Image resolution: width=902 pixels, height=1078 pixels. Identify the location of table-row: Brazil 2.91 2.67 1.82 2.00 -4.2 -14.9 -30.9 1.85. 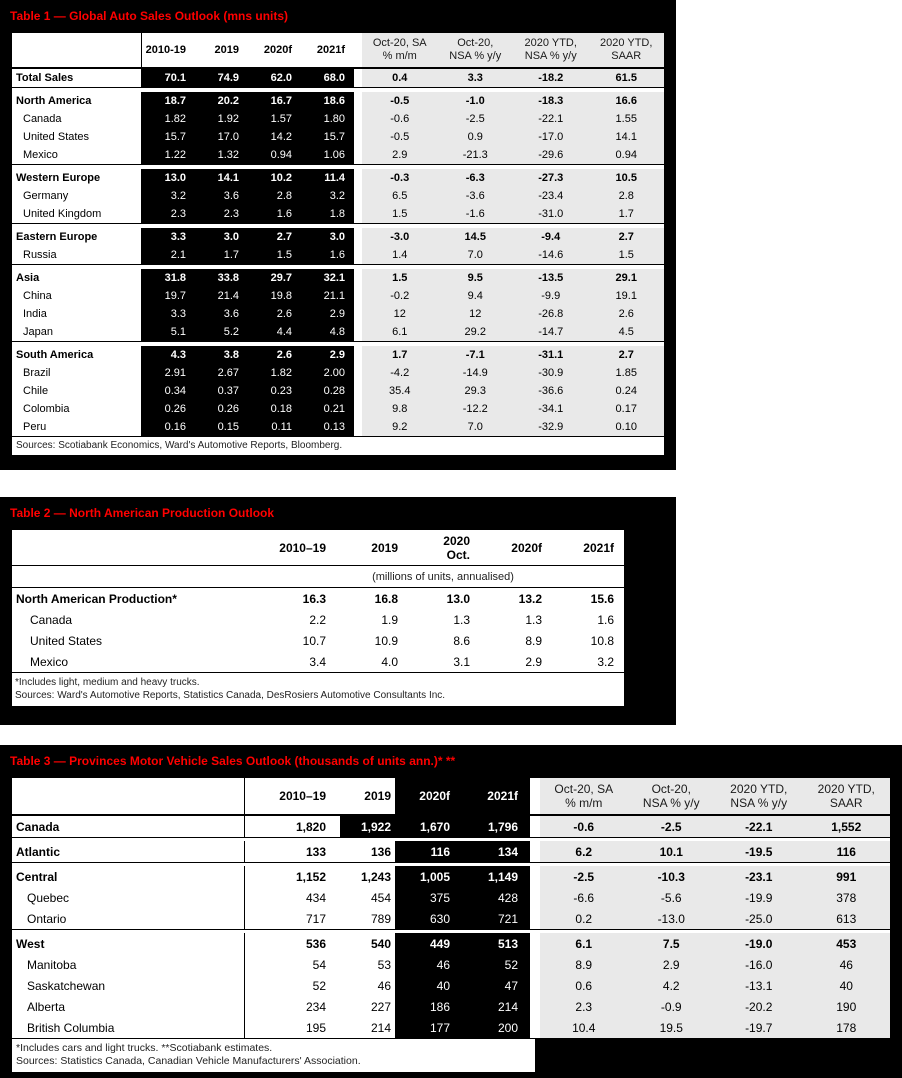
(338, 373).